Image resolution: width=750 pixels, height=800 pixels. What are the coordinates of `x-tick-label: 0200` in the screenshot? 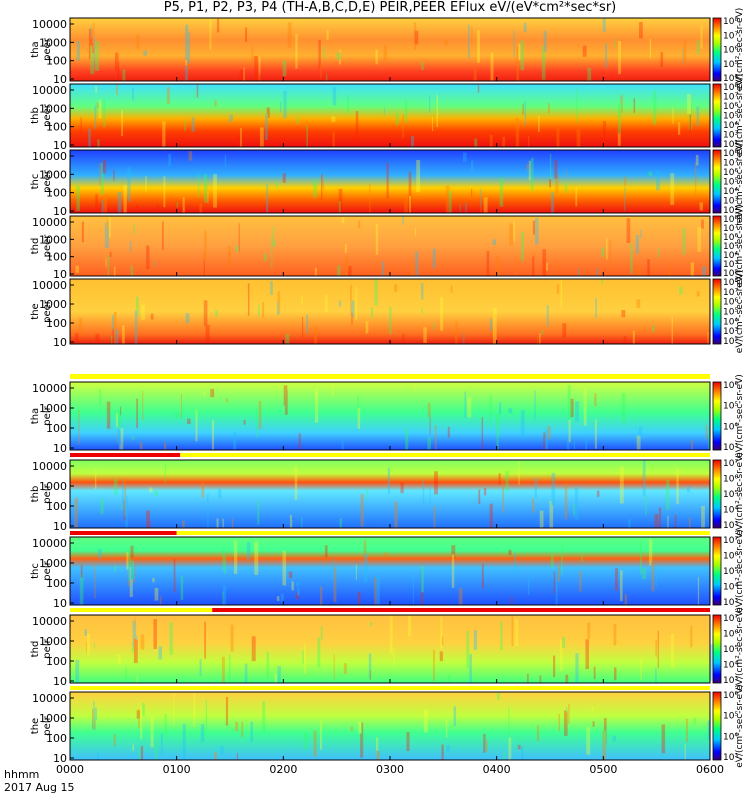 It's located at (283, 769).